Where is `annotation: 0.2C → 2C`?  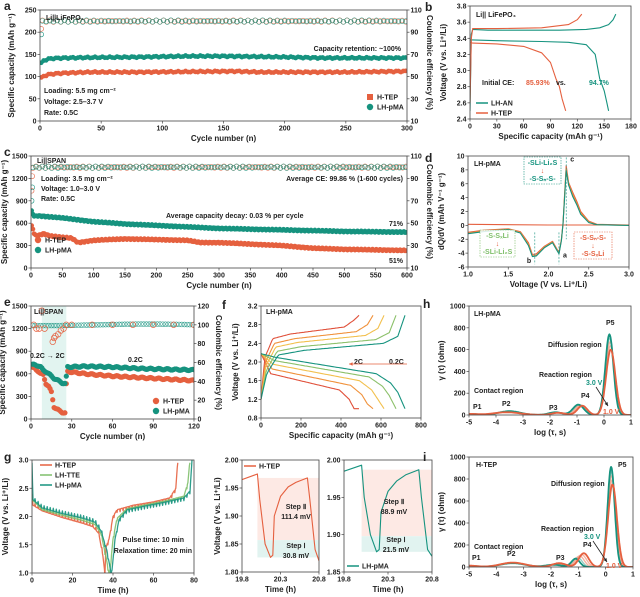 annotation: 0.2C → 2C is located at coordinates (47, 356).